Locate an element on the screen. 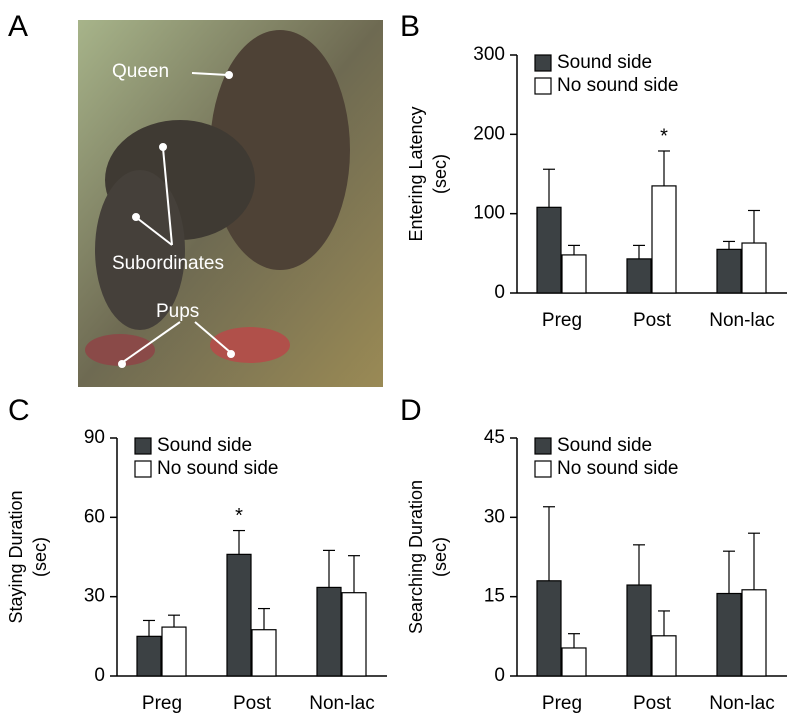 This screenshot has width=796, height=715. panel-label: A is located at coordinates (18, 26).